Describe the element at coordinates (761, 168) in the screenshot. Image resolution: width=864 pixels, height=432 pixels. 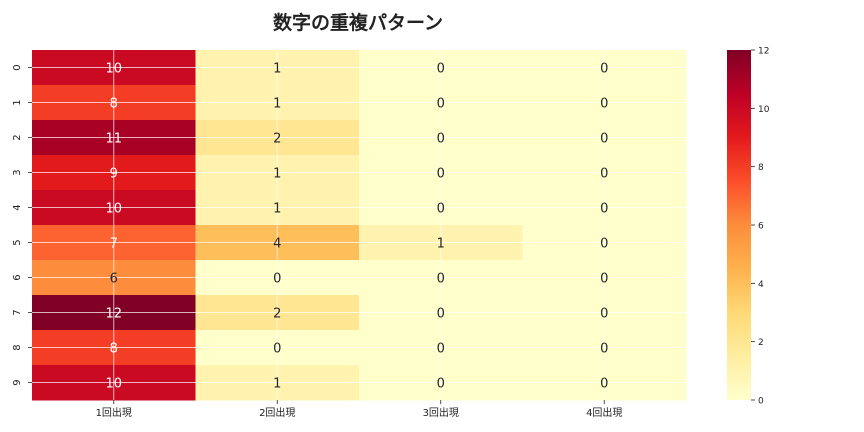
I see `colorbar-tick-label: 8` at that location.